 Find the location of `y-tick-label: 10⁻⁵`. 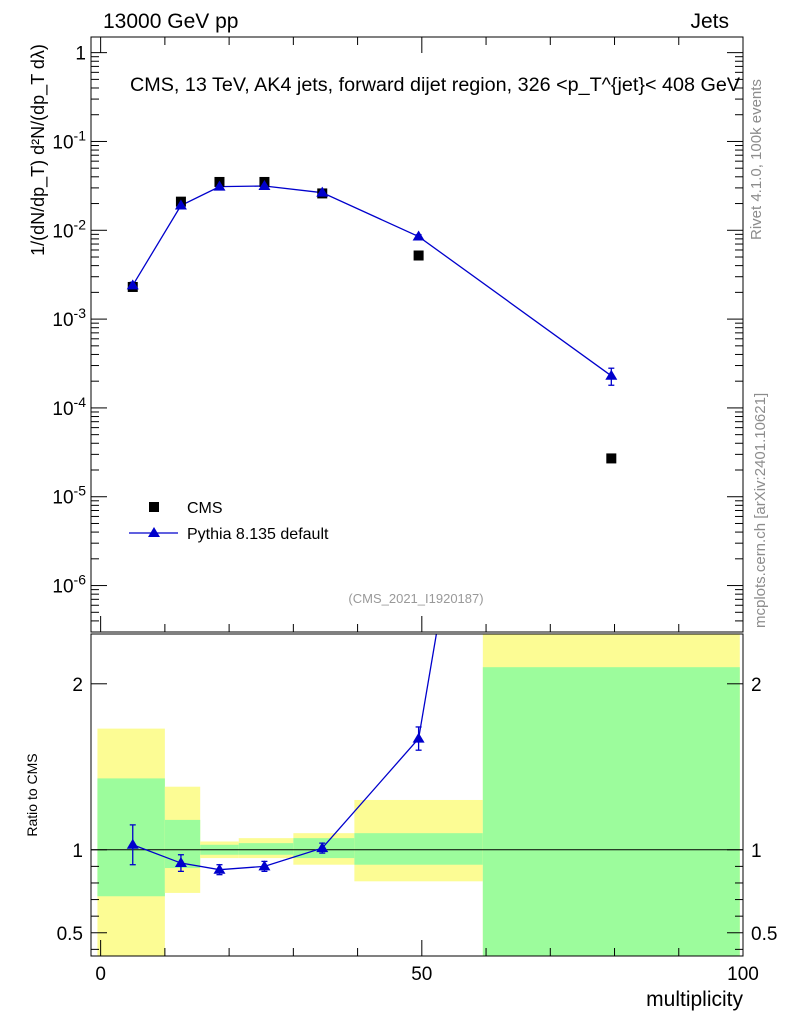

y-tick-label: 10⁻⁵ is located at coordinates (69, 496).